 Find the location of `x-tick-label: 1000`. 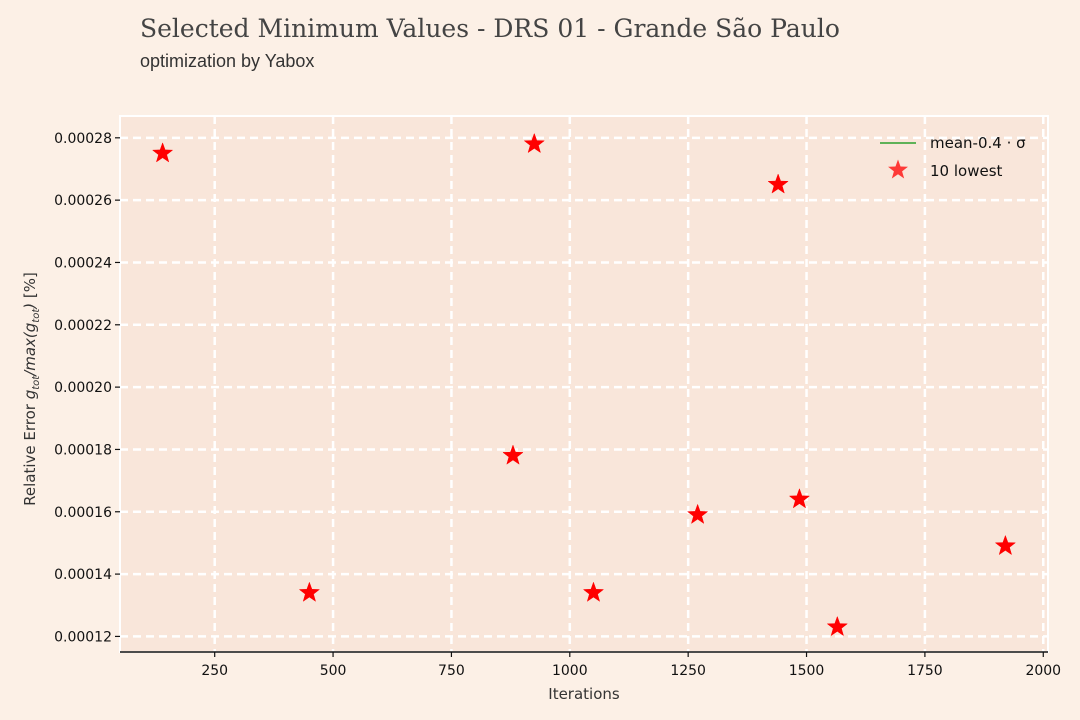

x-tick-label: 1000 is located at coordinates (570, 671).